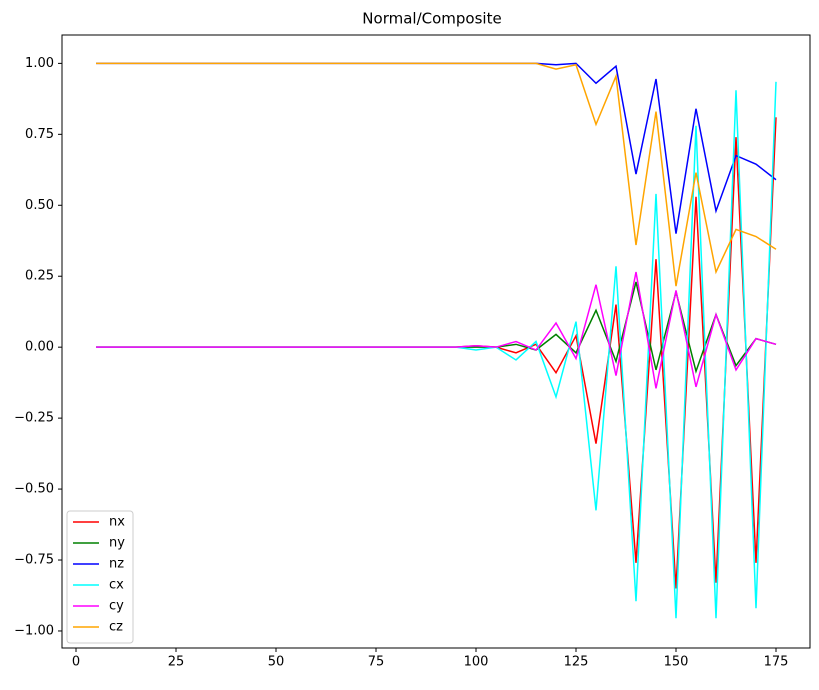 This screenshot has width=819, height=690. What do you see at coordinates (276, 662) in the screenshot?
I see `x-tick-label: 50` at bounding box center [276, 662].